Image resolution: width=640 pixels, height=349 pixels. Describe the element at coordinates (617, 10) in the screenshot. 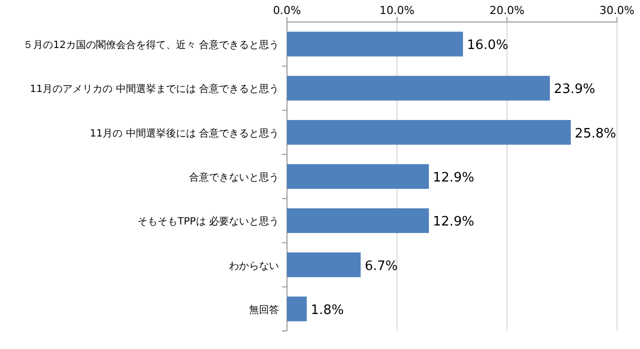

I see `x-tick-label: 30.0%` at that location.